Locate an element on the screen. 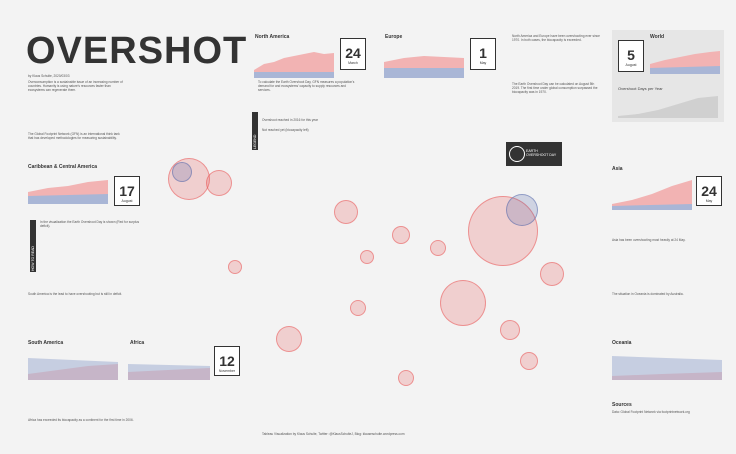  europe-overshoot-box: 1 May is located at coordinates (483, 54).